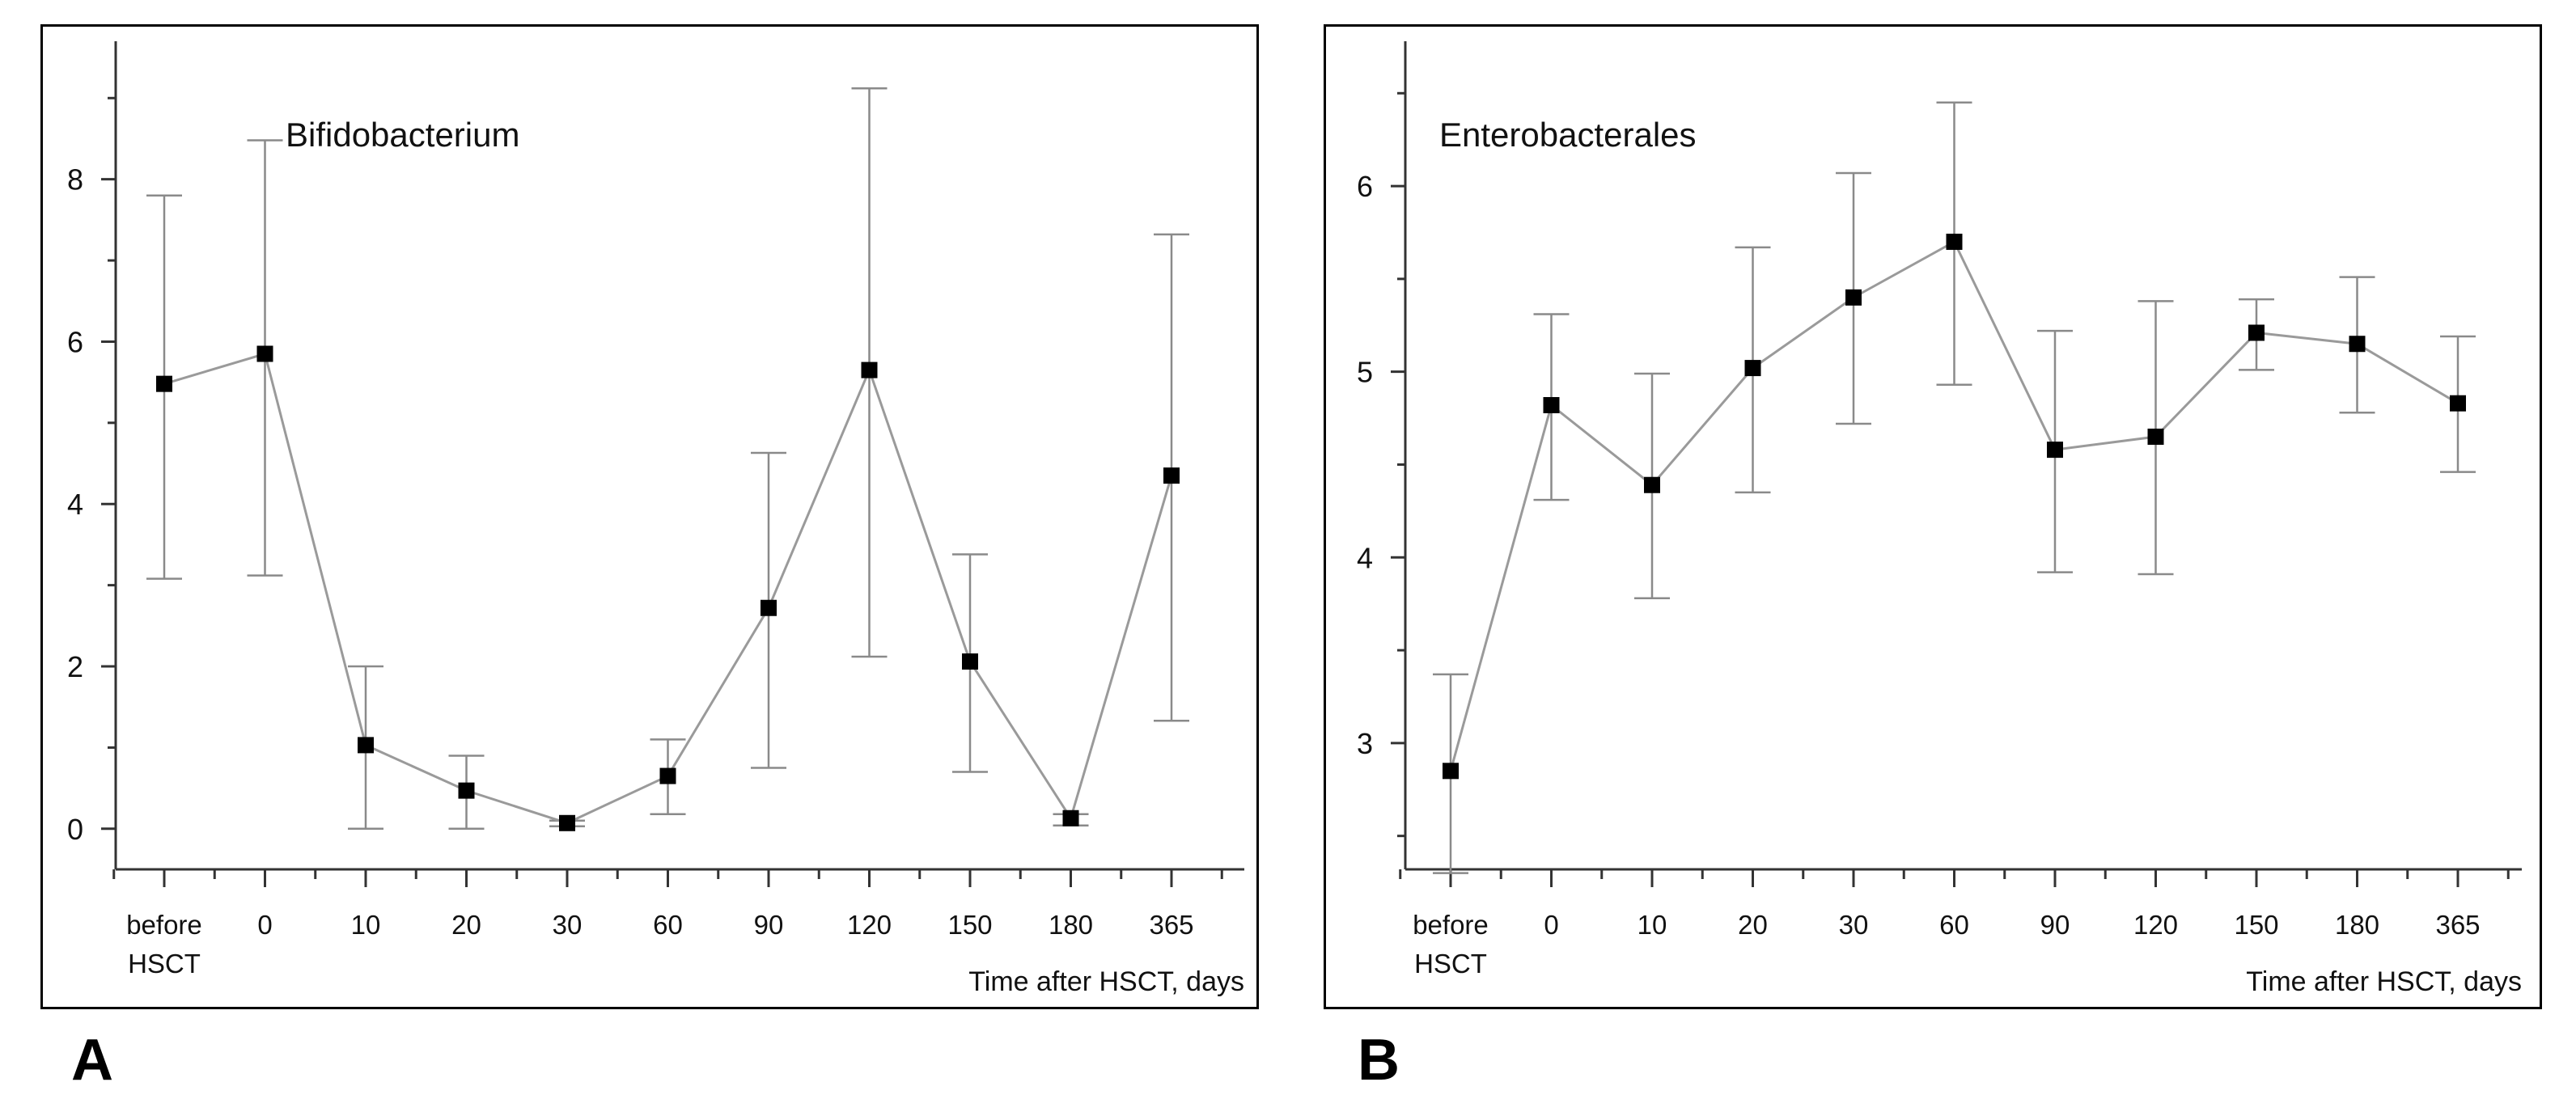 The width and height of the screenshot is (2576, 1116). What do you see at coordinates (402, 135) in the screenshot?
I see `chart-title: Bifidobacterium` at bounding box center [402, 135].